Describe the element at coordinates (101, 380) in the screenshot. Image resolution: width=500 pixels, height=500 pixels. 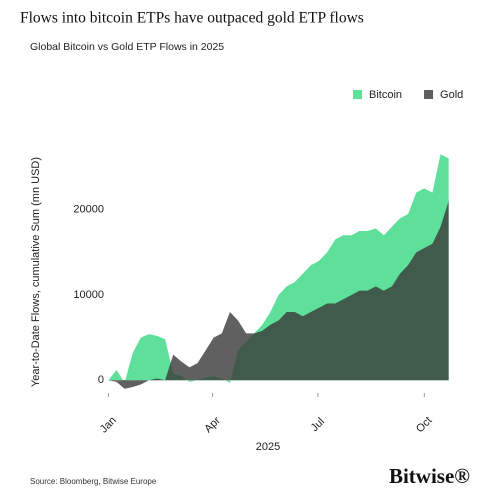
I see `y-tick-label: 0` at that location.